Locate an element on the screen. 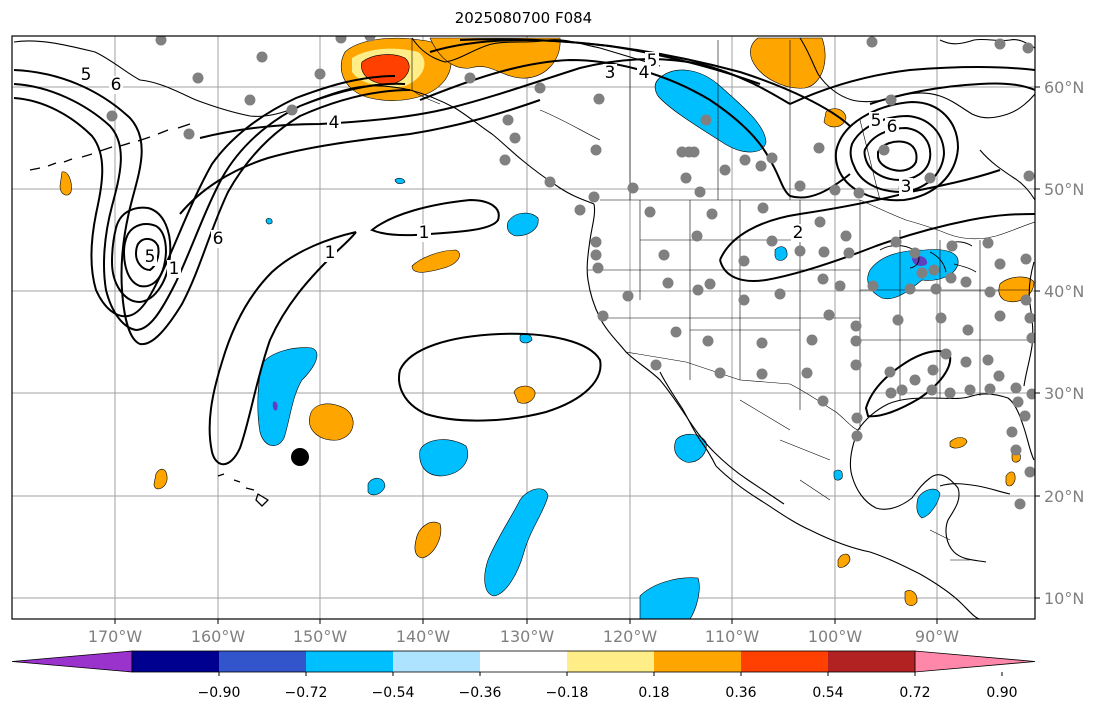 The width and height of the screenshot is (1105, 712). coast-west-us is located at coordinates (685, 354).